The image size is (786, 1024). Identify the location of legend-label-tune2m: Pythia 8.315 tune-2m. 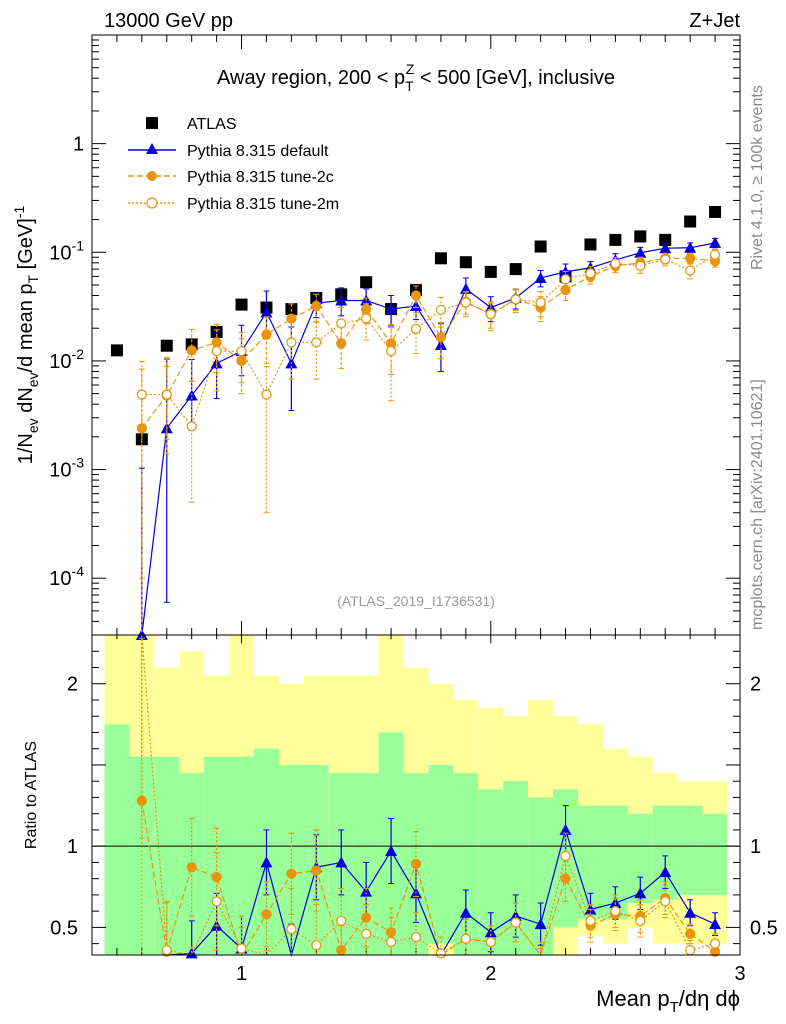
(263, 204).